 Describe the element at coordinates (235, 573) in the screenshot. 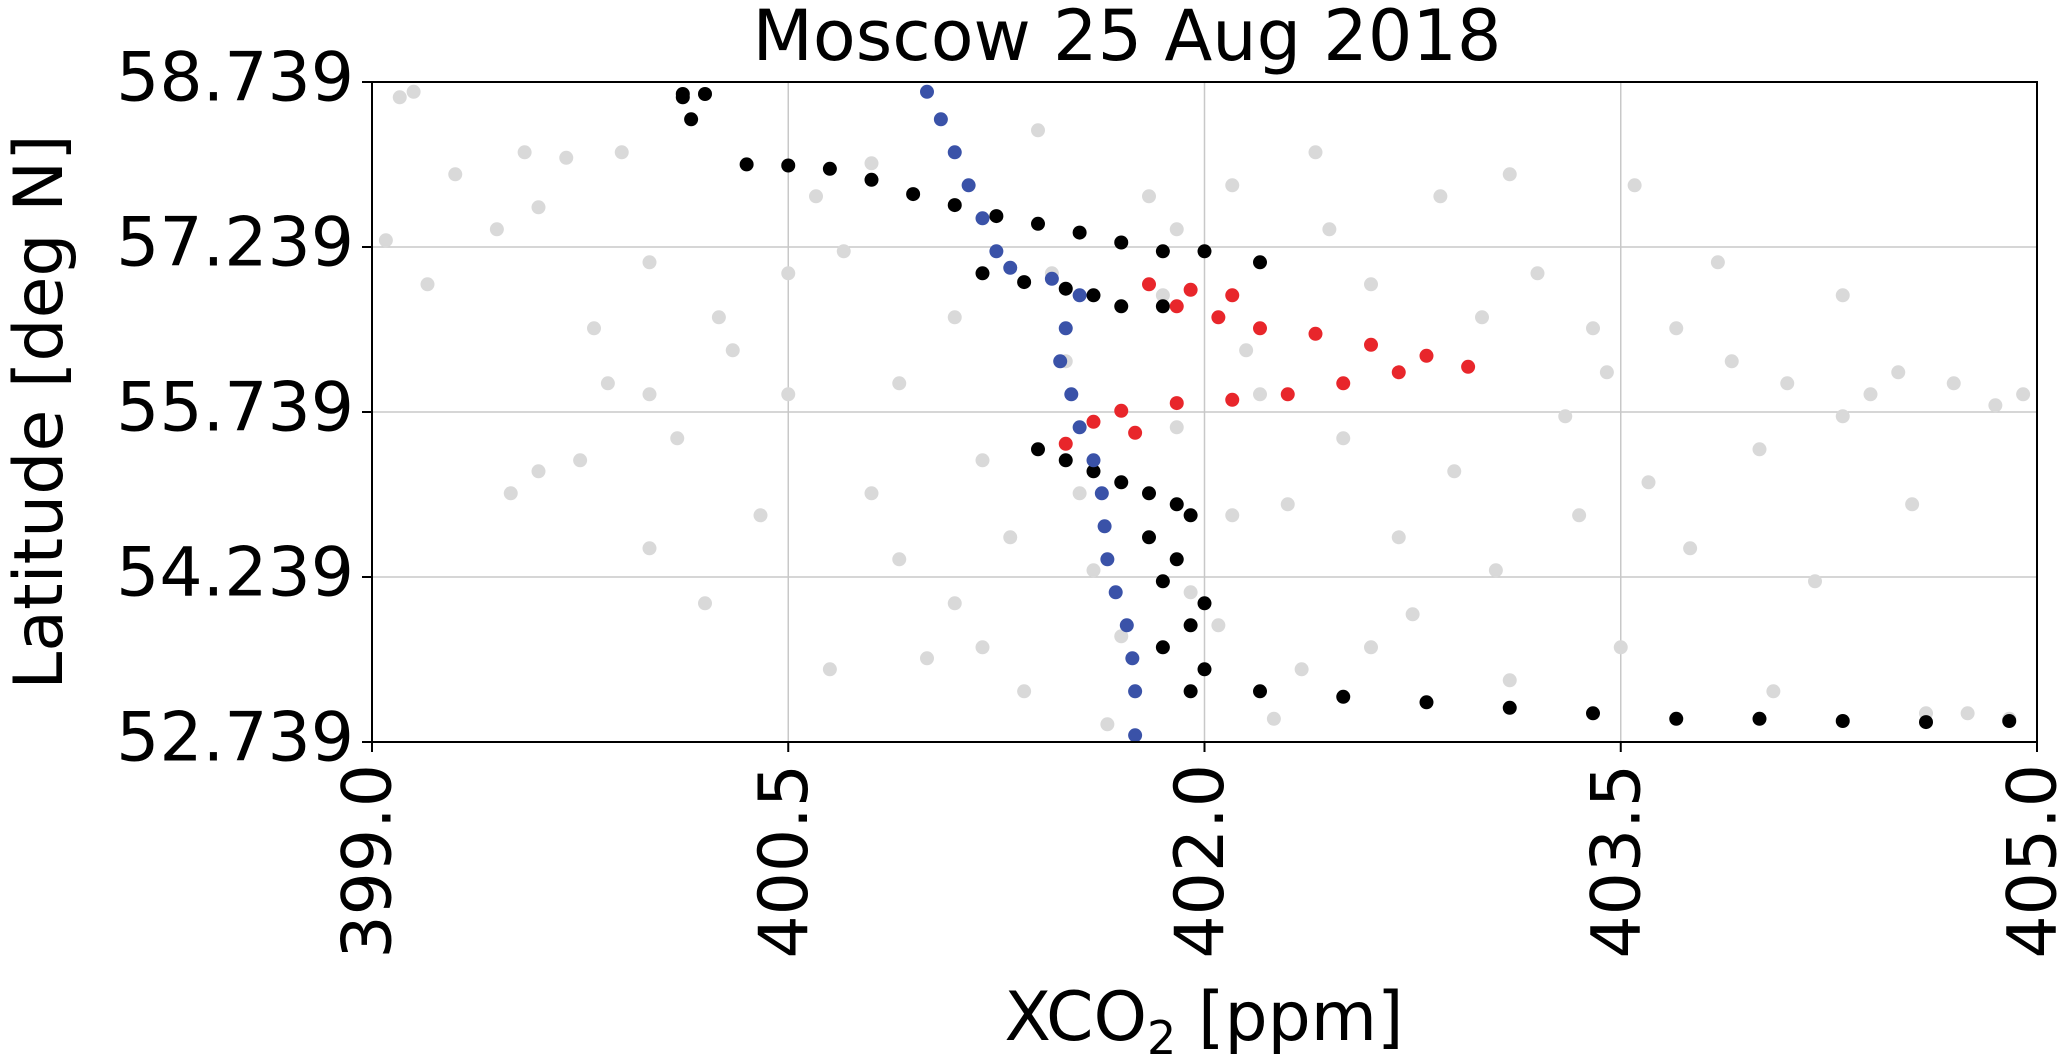

I see `y-tick-label: 54.239` at that location.